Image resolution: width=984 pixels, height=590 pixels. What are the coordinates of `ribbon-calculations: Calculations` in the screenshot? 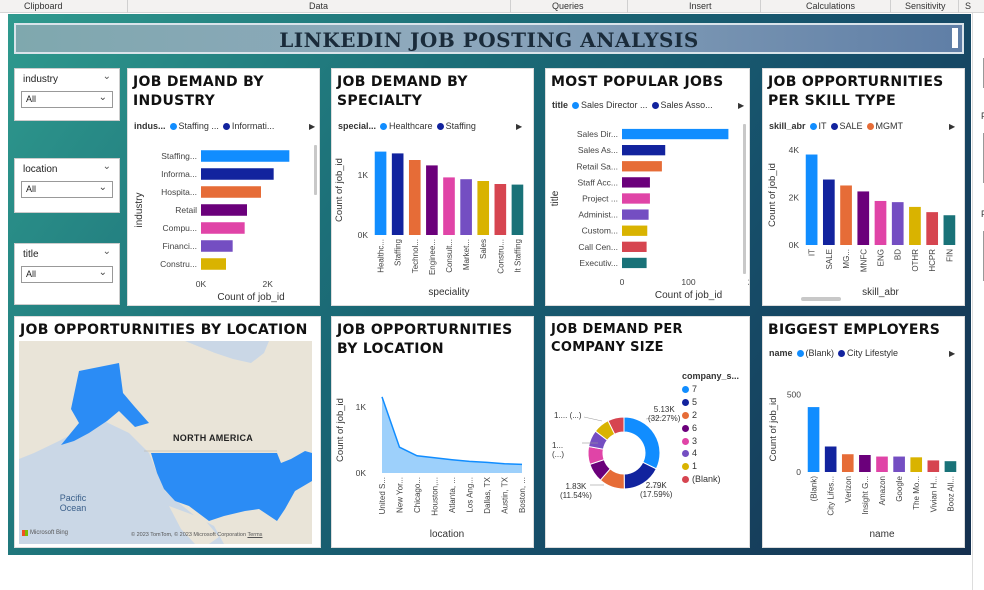 It's located at (831, 6).